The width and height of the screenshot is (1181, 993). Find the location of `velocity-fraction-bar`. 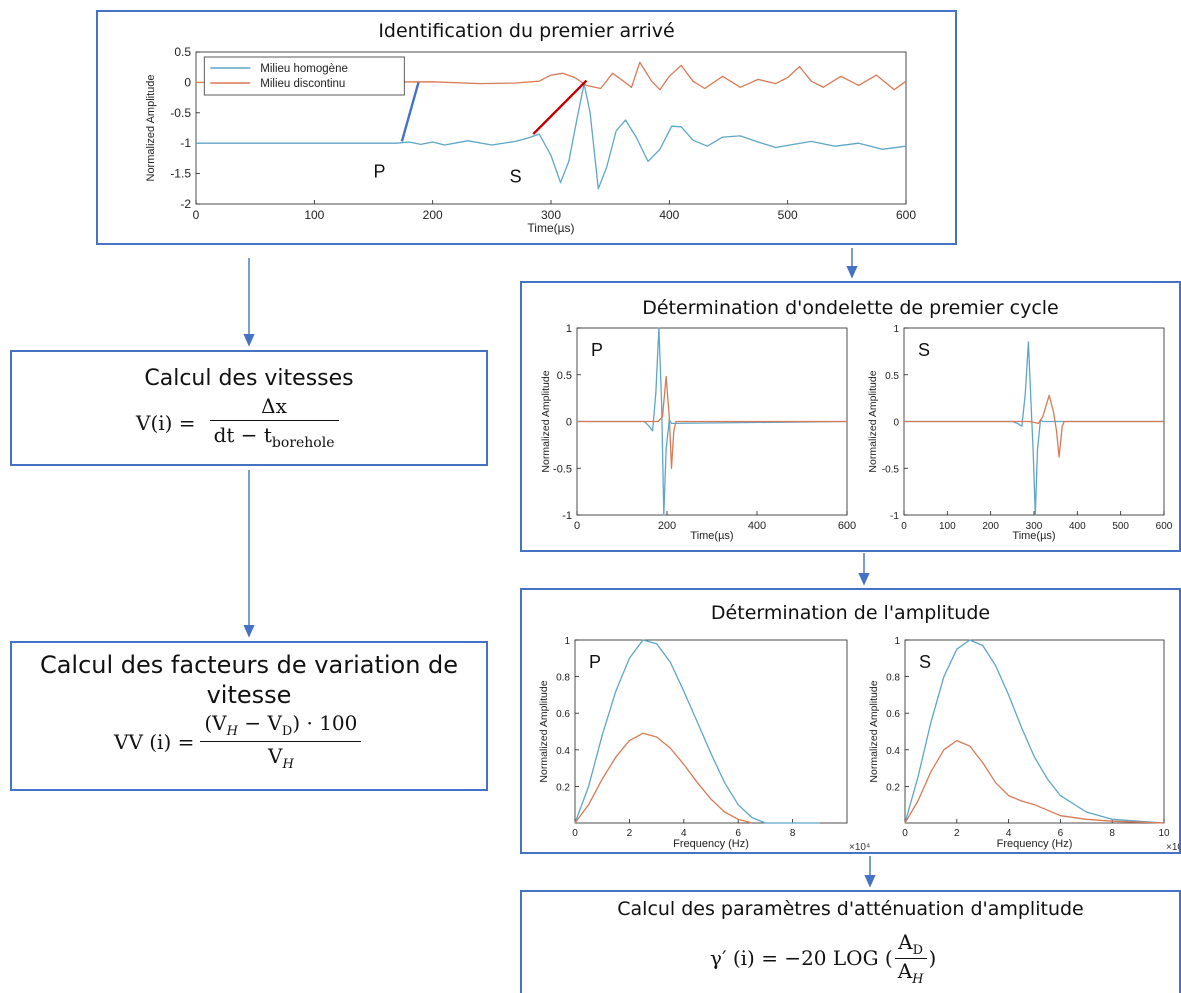

velocity-fraction-bar is located at coordinates (274, 420).